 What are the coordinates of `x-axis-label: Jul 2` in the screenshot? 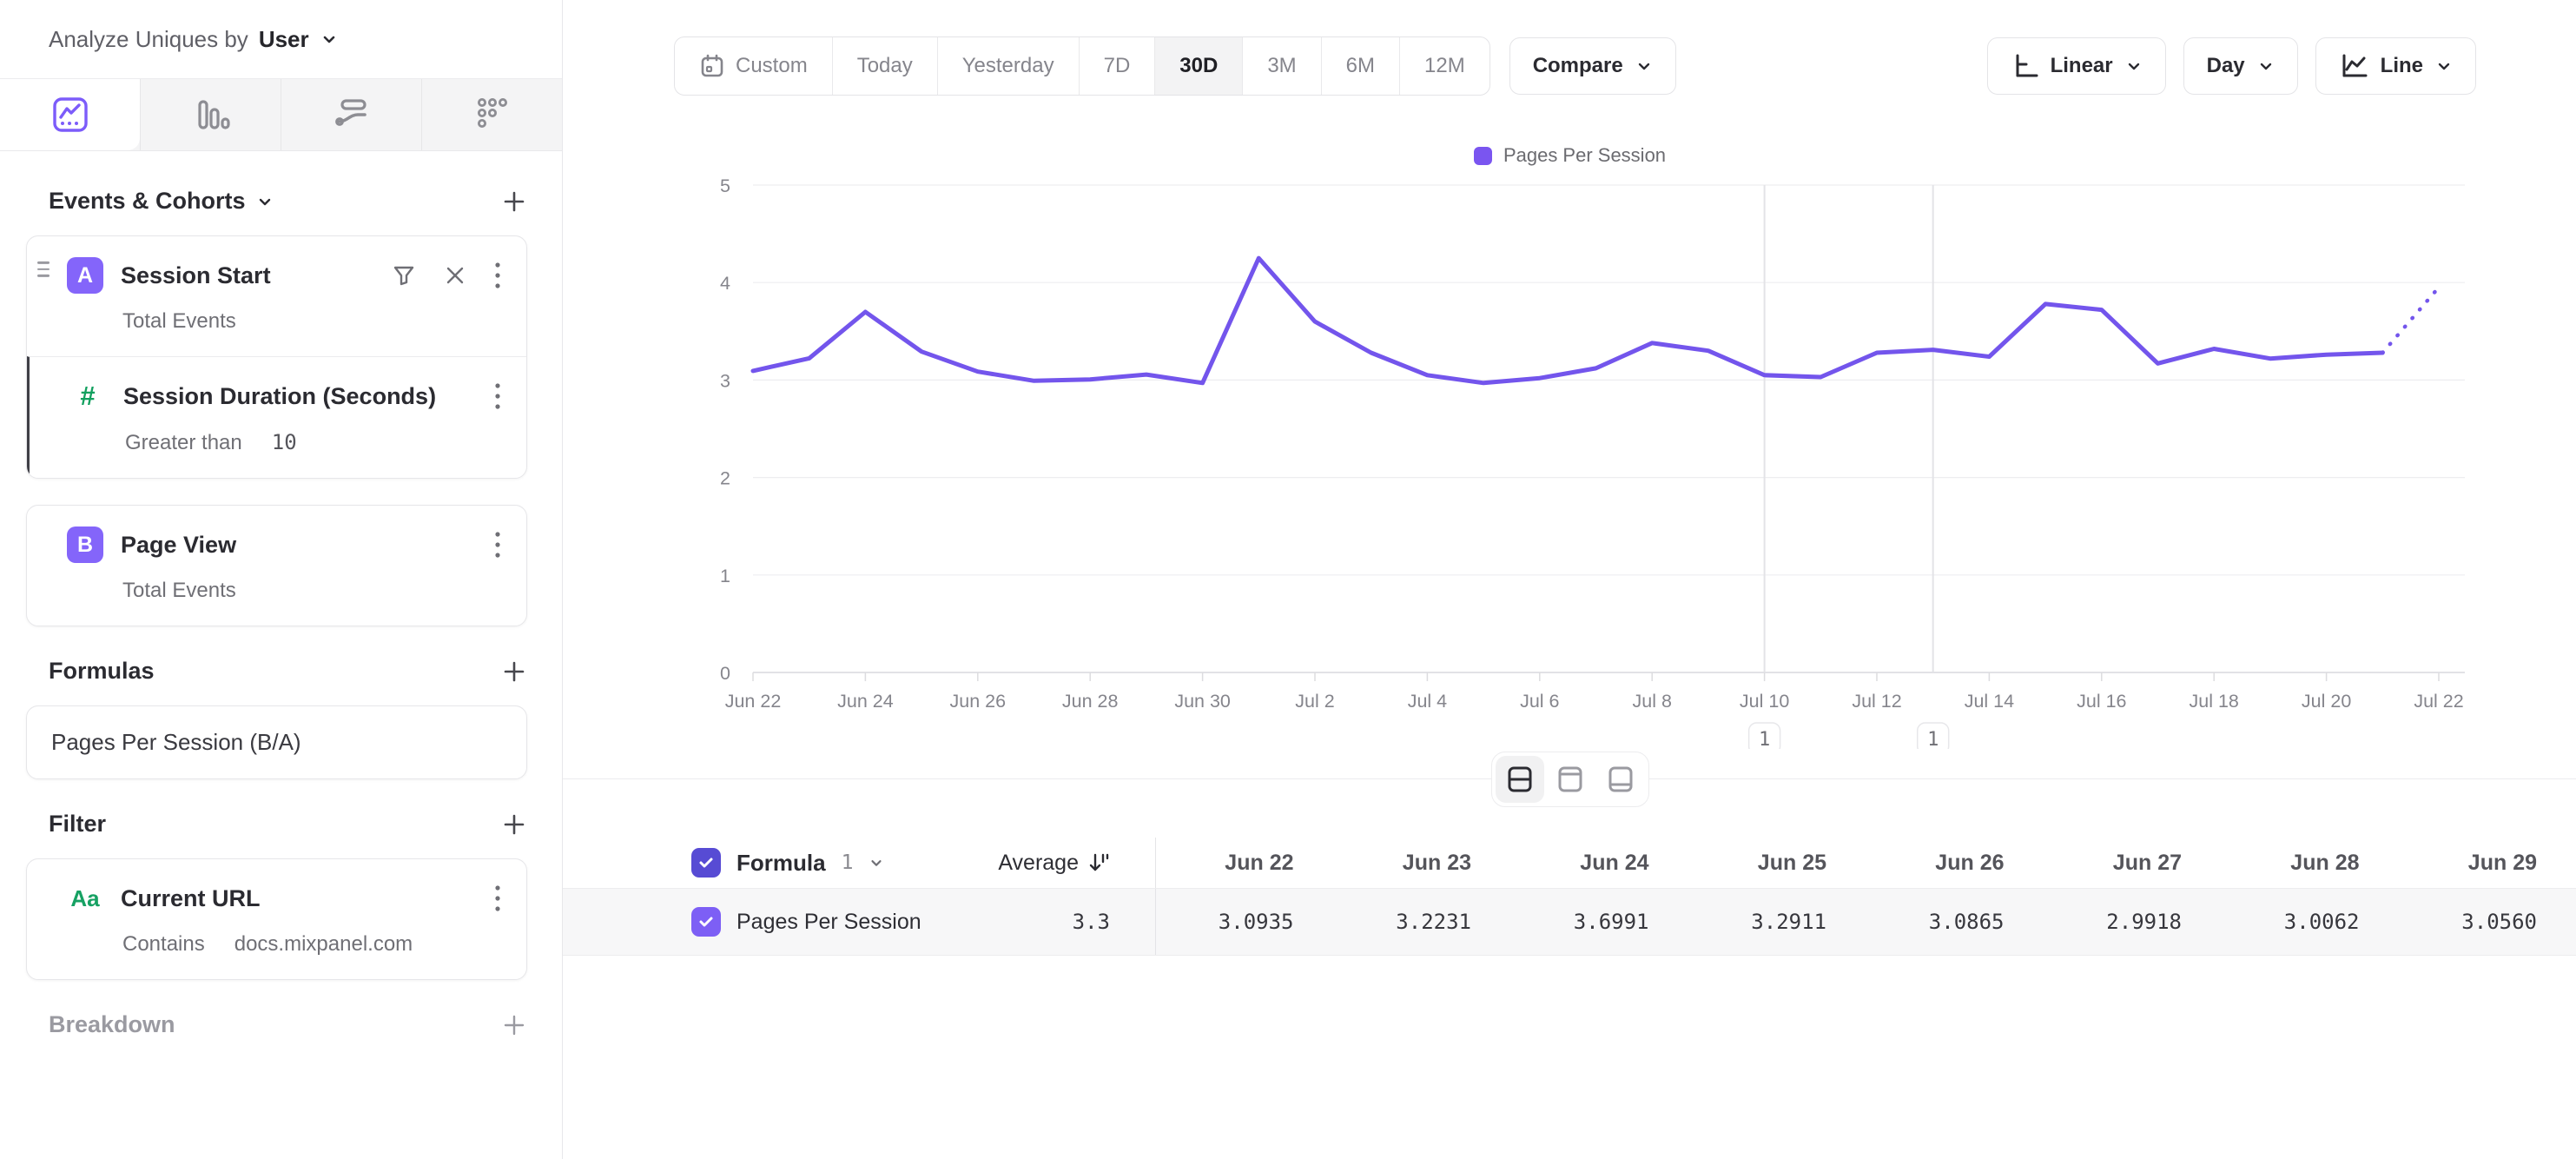 It's located at (1314, 701).